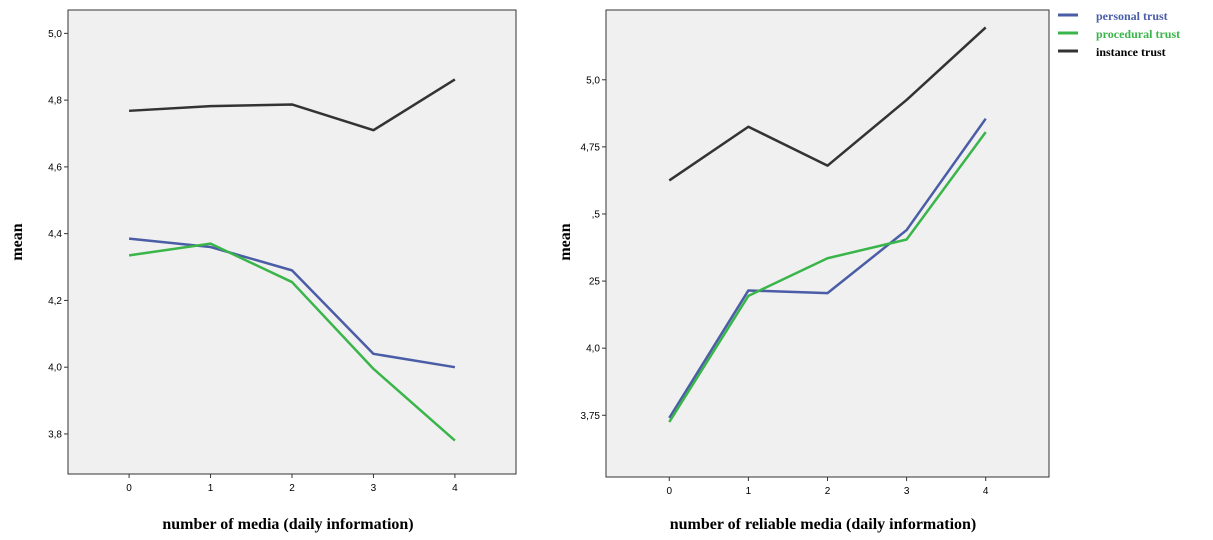 The image size is (1213, 540). I want to click on y-tick-label: ,5, so click(596, 214).